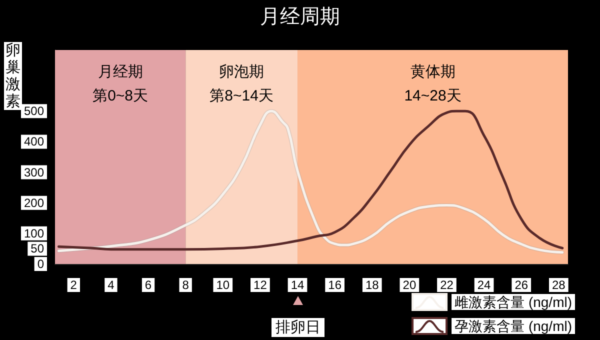 This screenshot has width=600, height=340. What do you see at coordinates (34, 141) in the screenshot?
I see `y-tick-label: 400` at bounding box center [34, 141].